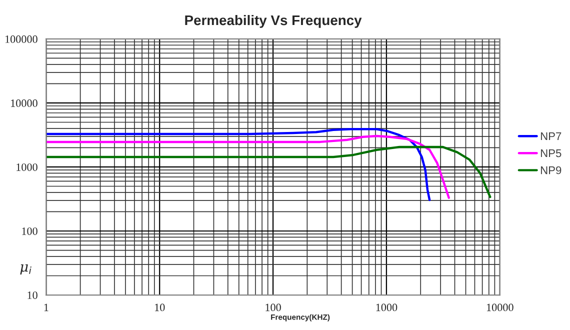 Image resolution: width=570 pixels, height=330 pixels. Describe the element at coordinates (46, 308) in the screenshot. I see `x-tick-label: 1` at that location.